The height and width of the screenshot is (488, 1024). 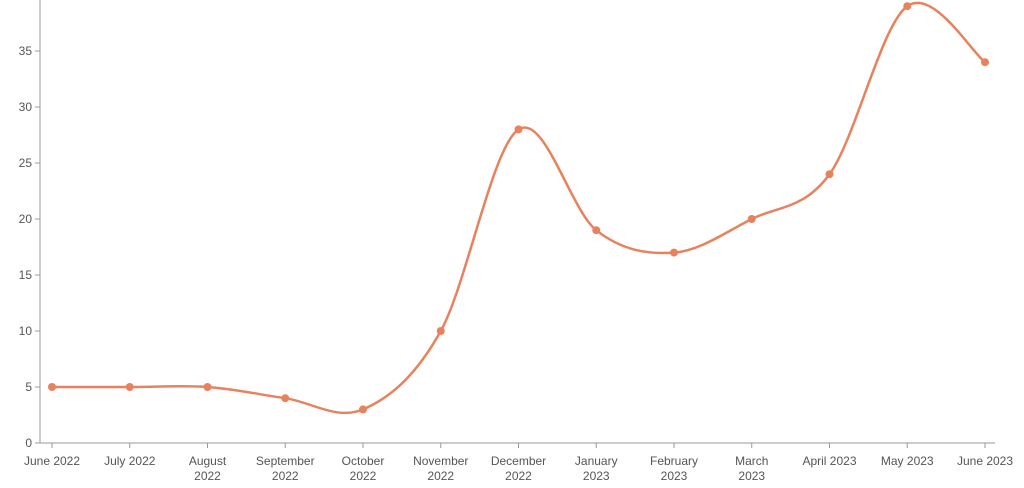 I want to click on y-tick-label: 25, so click(x=26, y=163).